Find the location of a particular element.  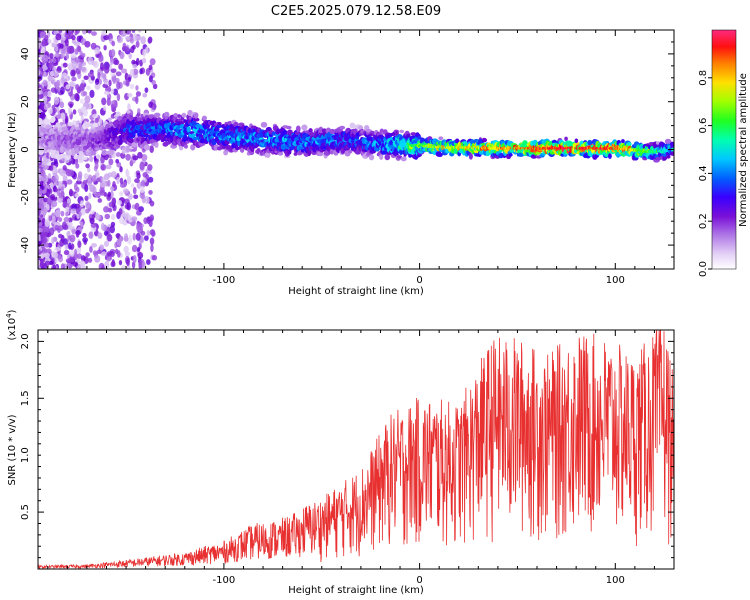

x-tick-label: 100 is located at coordinates (615, 280).